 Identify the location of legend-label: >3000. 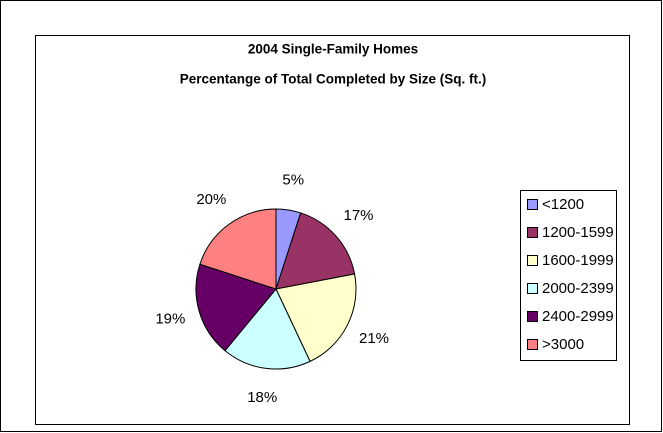
(563, 344).